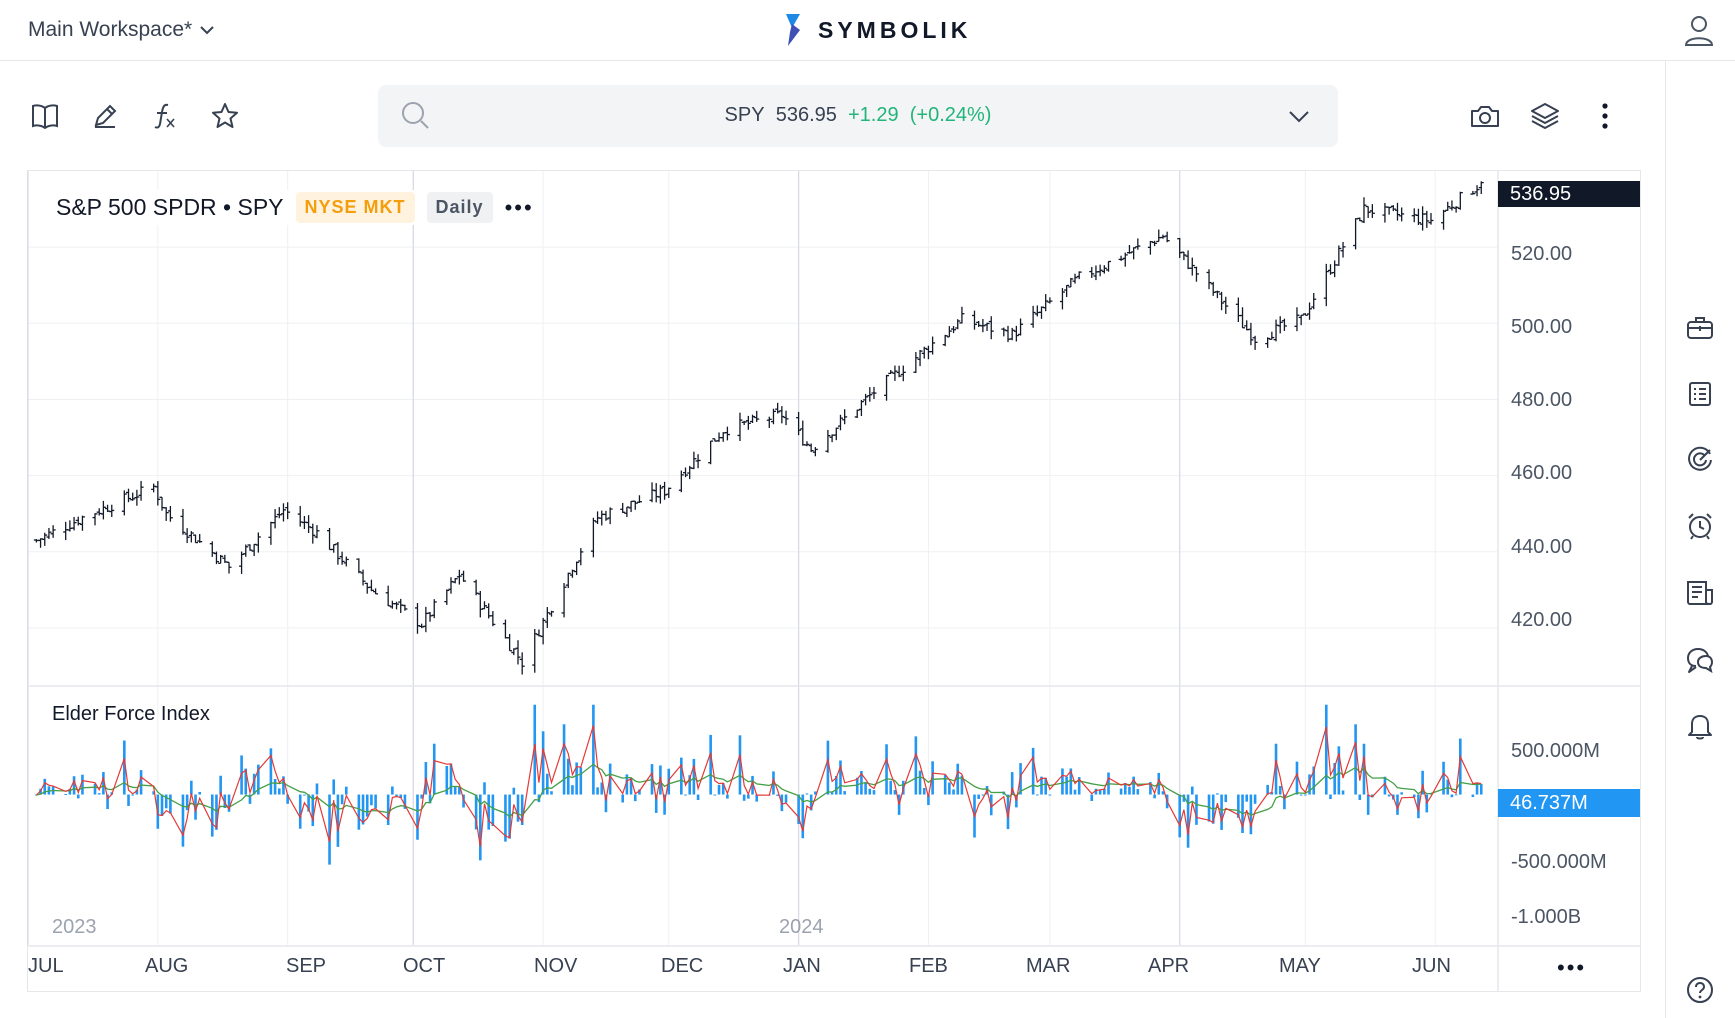 The width and height of the screenshot is (1735, 1018). What do you see at coordinates (1700, 660) in the screenshot?
I see `chat-icon` at bounding box center [1700, 660].